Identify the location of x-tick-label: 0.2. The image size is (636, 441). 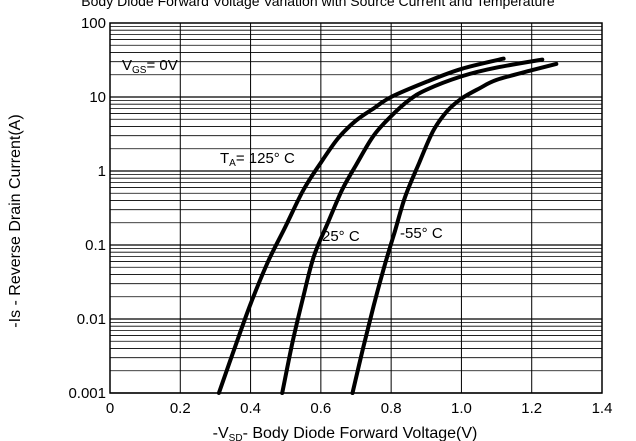
(180, 408).